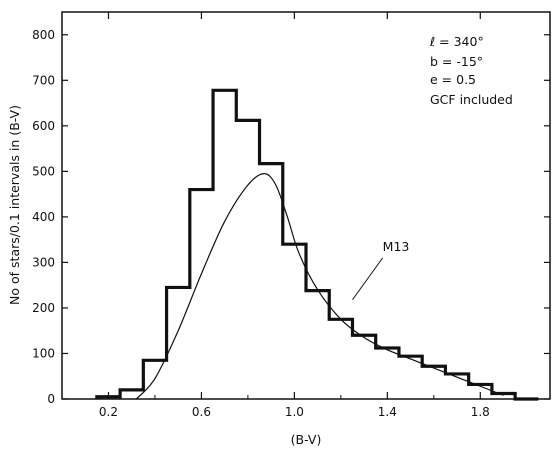 Image resolution: width=560 pixels, height=451 pixels. I want to click on x-tick-label: 1.8, so click(480, 412).